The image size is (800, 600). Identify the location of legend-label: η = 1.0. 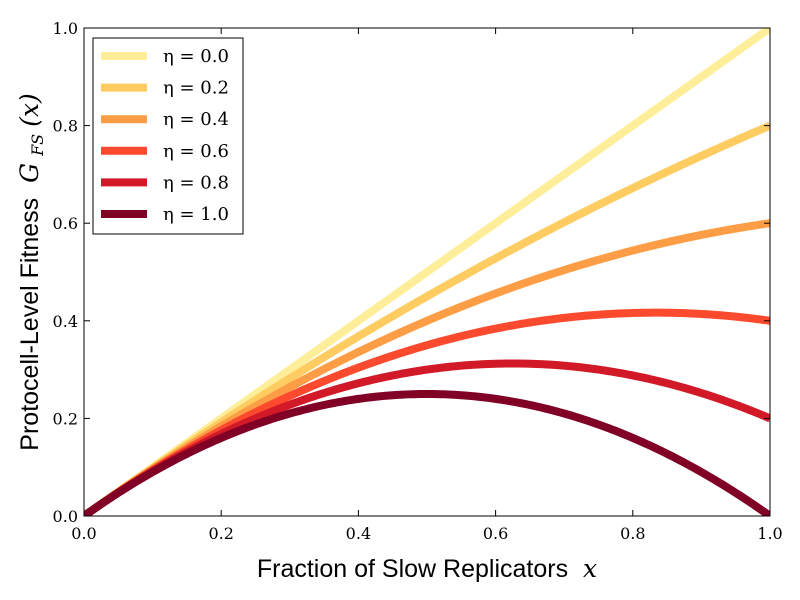
(196, 214).